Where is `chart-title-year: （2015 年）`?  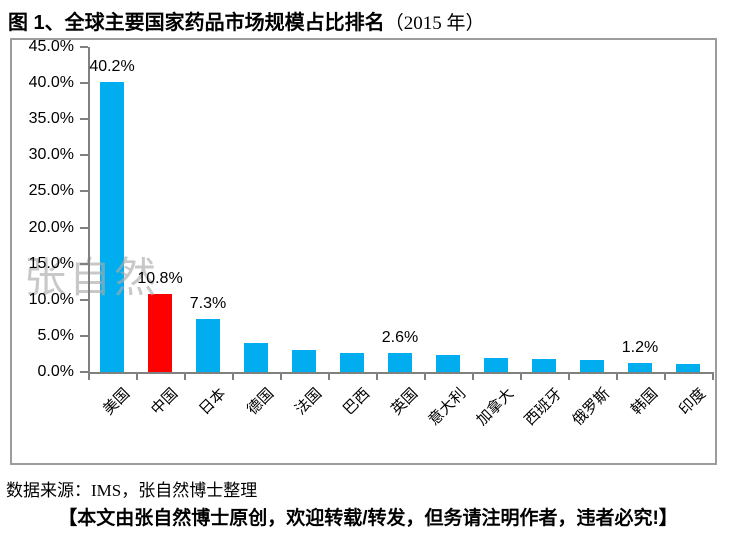 chart-title-year: （2015 年） is located at coordinates (434, 23).